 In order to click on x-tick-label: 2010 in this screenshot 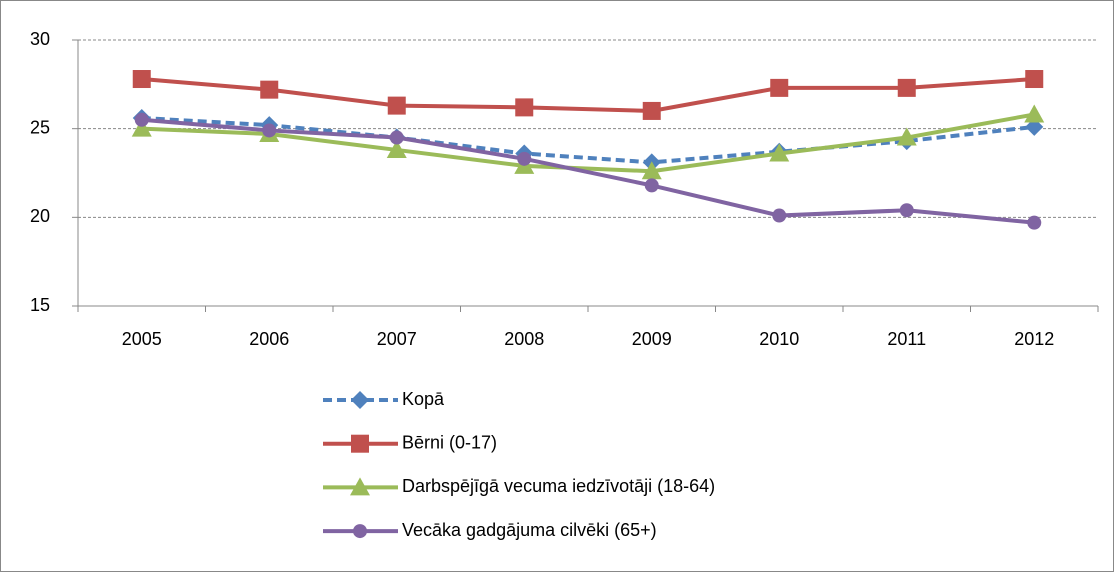, I will do `click(779, 339)`.